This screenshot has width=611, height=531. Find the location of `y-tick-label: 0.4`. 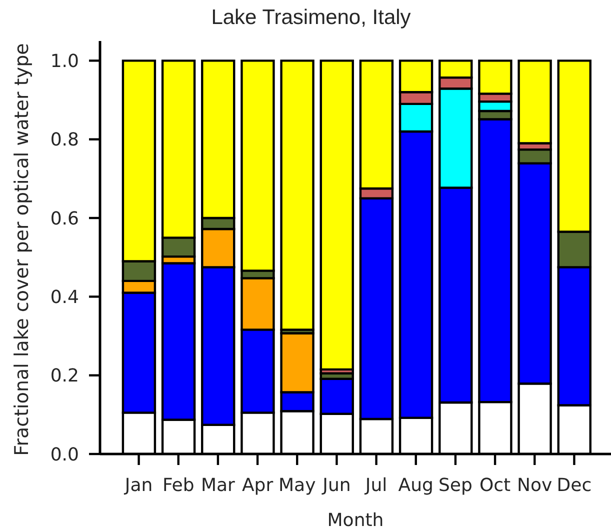

y-tick-label: 0.4 is located at coordinates (64, 297).